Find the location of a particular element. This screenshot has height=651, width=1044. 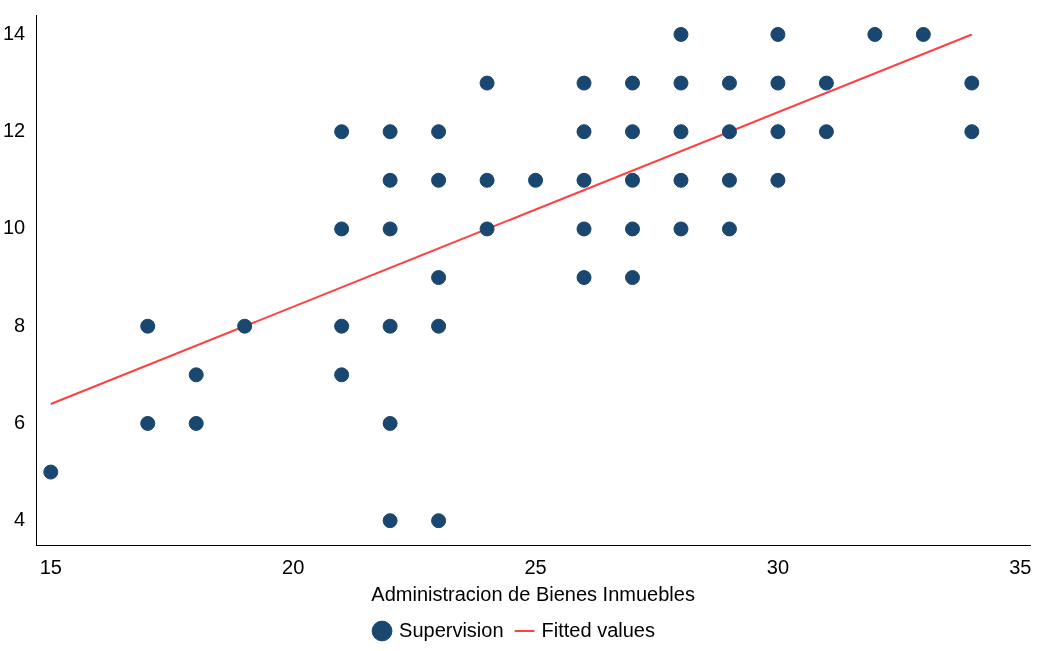

x-axis-title: Administracion de Bienes Inmuebles is located at coordinates (533, 593).